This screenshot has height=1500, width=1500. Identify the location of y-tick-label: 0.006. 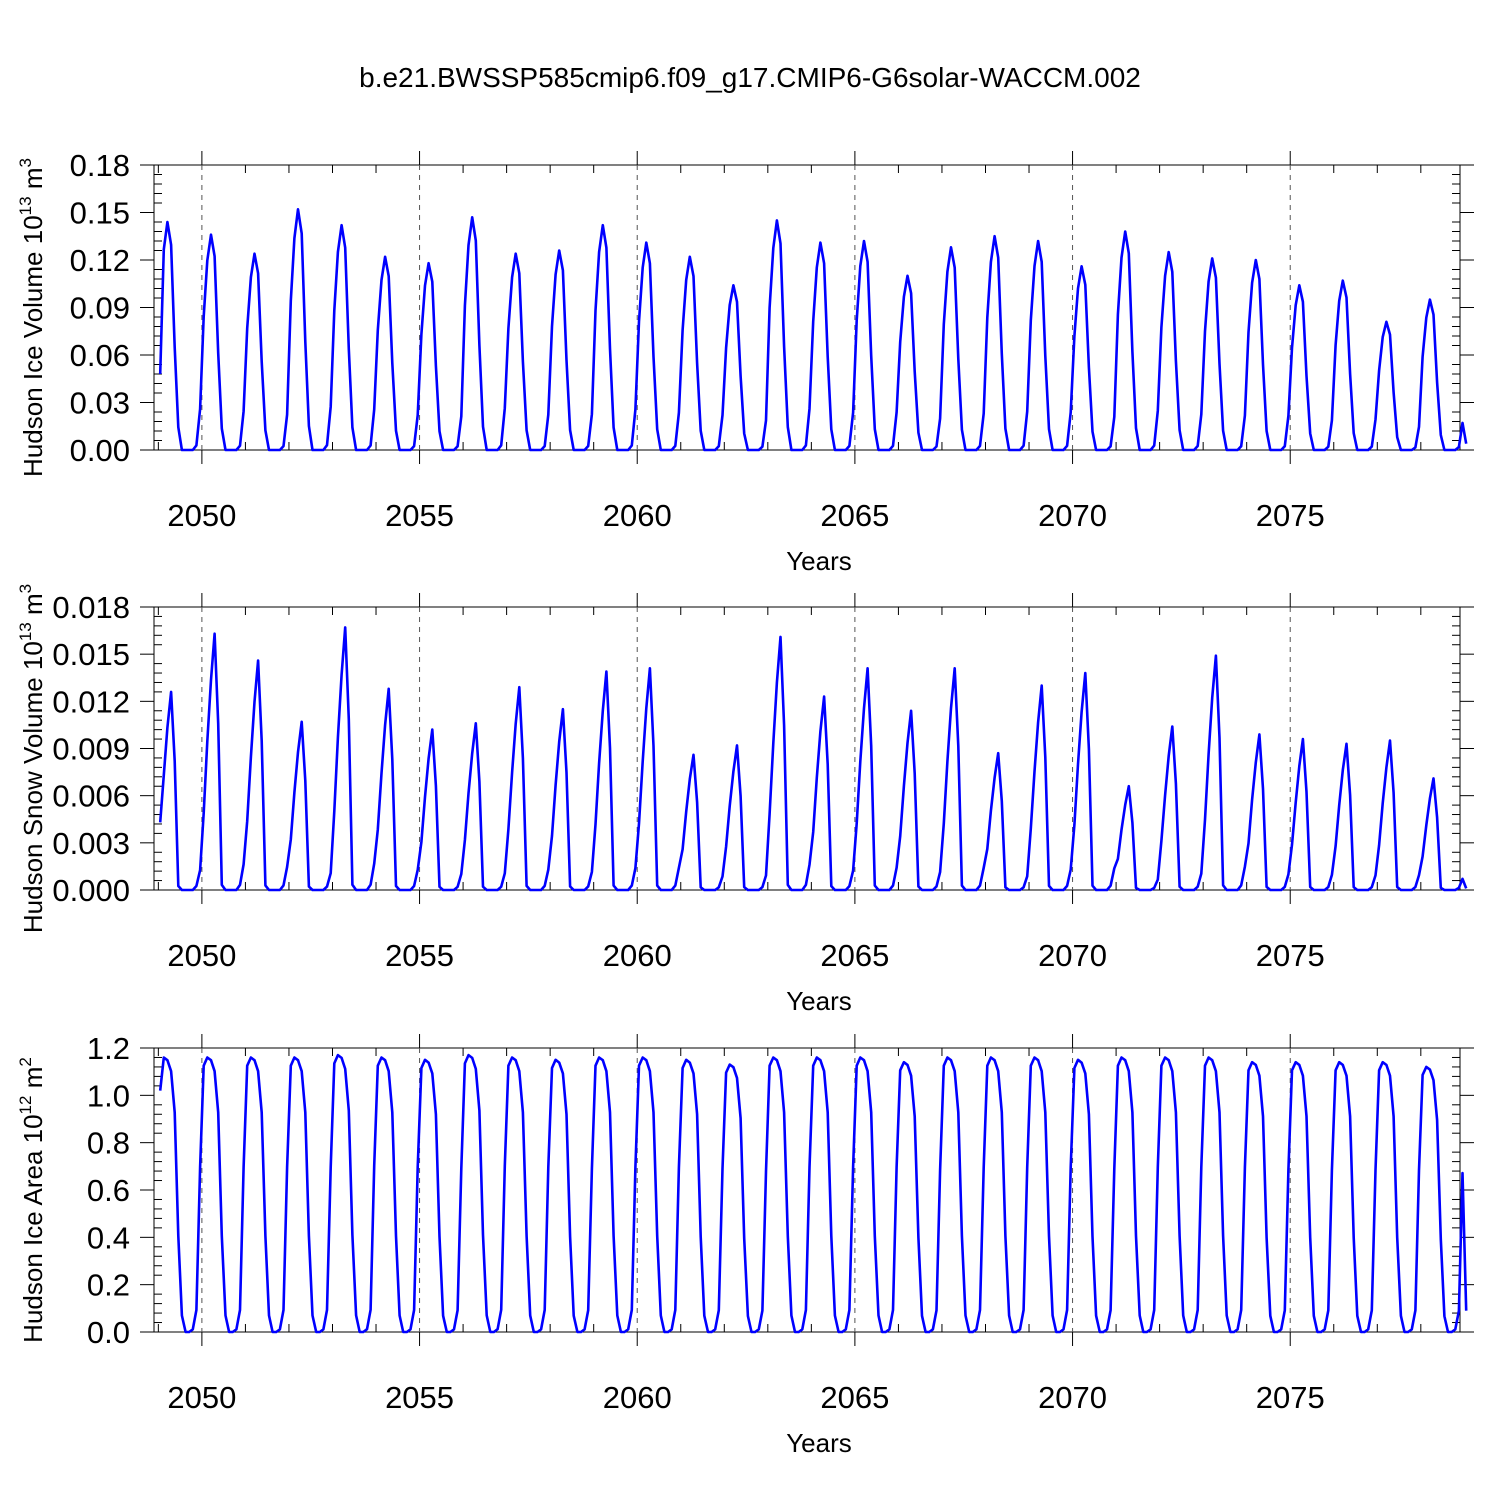
(91, 796).